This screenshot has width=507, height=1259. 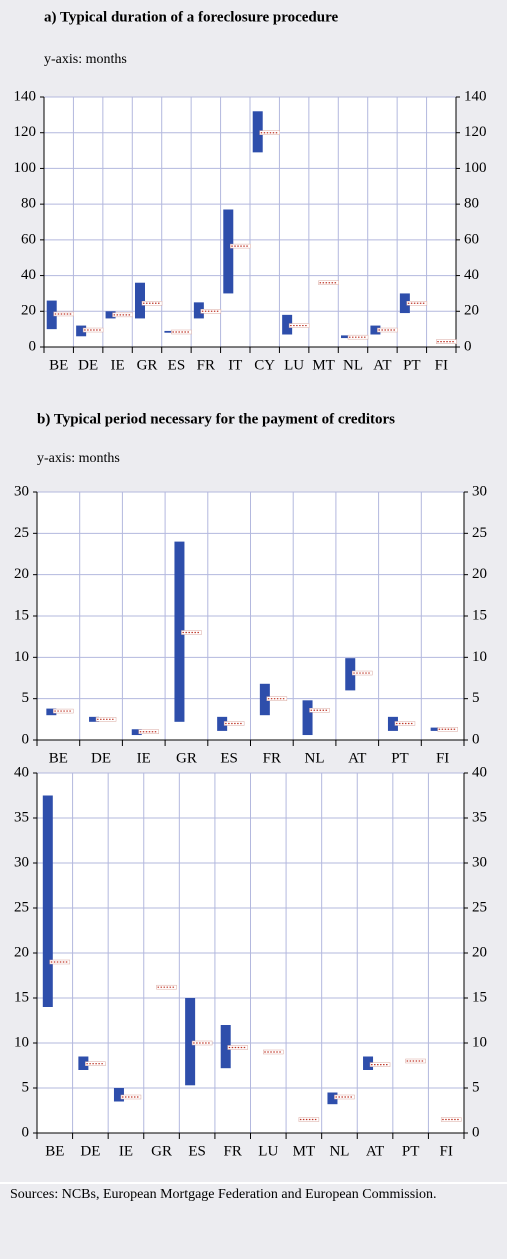 What do you see at coordinates (471, 204) in the screenshot?
I see `y2-tick-label: 80` at bounding box center [471, 204].